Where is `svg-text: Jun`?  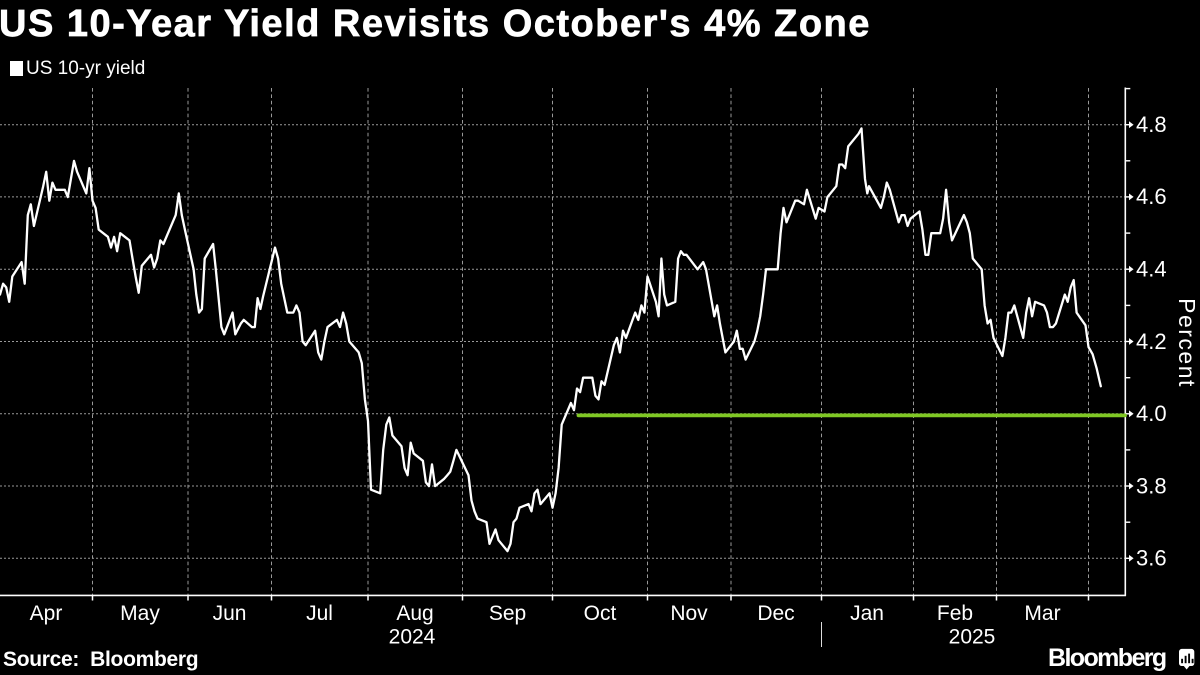
svg-text: Jun is located at coordinates (230, 613).